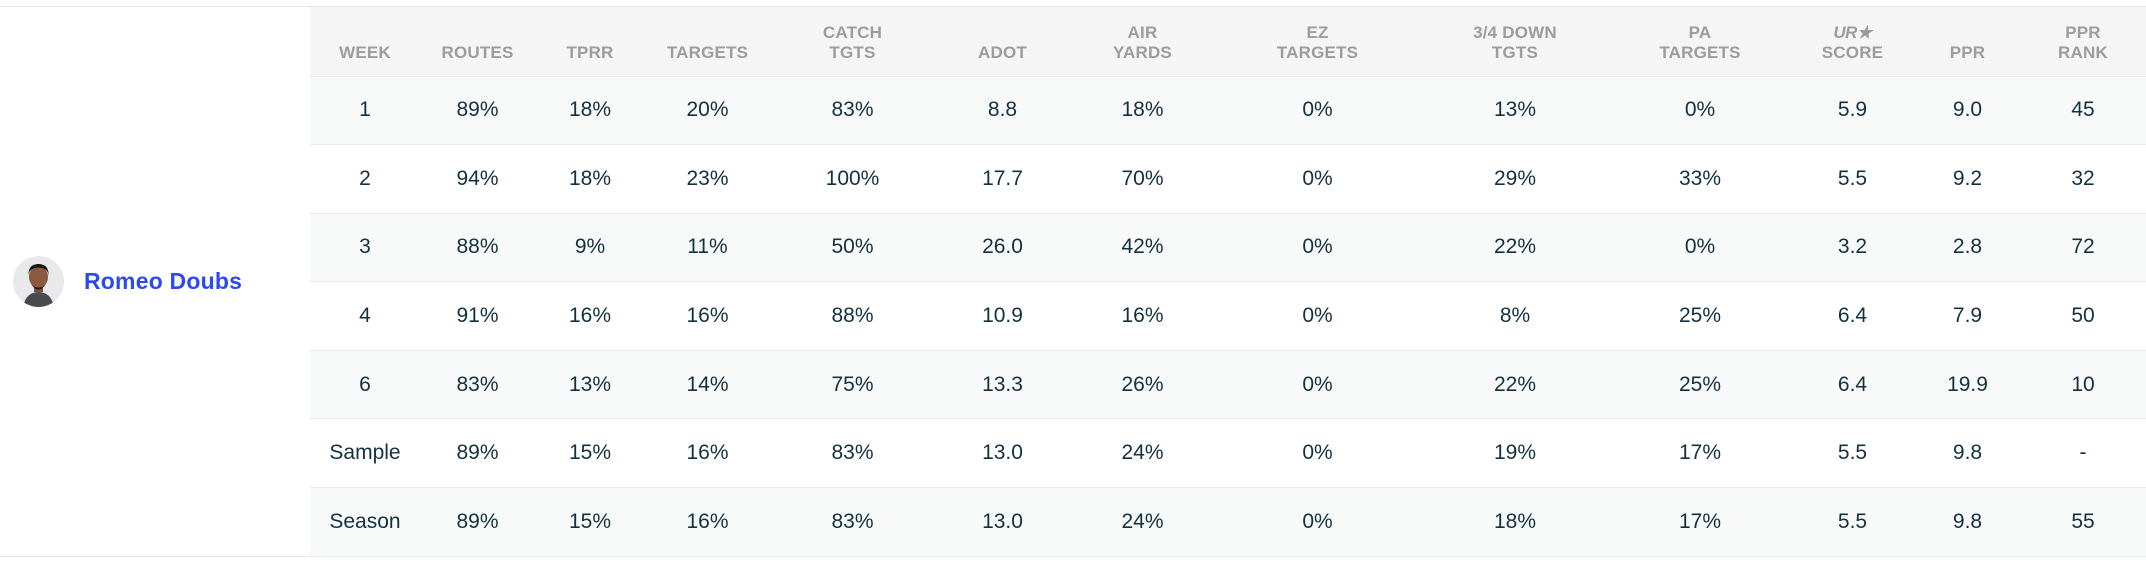 The width and height of the screenshot is (2146, 564). I want to click on cell-air-yards: 70%, so click(1142, 179).